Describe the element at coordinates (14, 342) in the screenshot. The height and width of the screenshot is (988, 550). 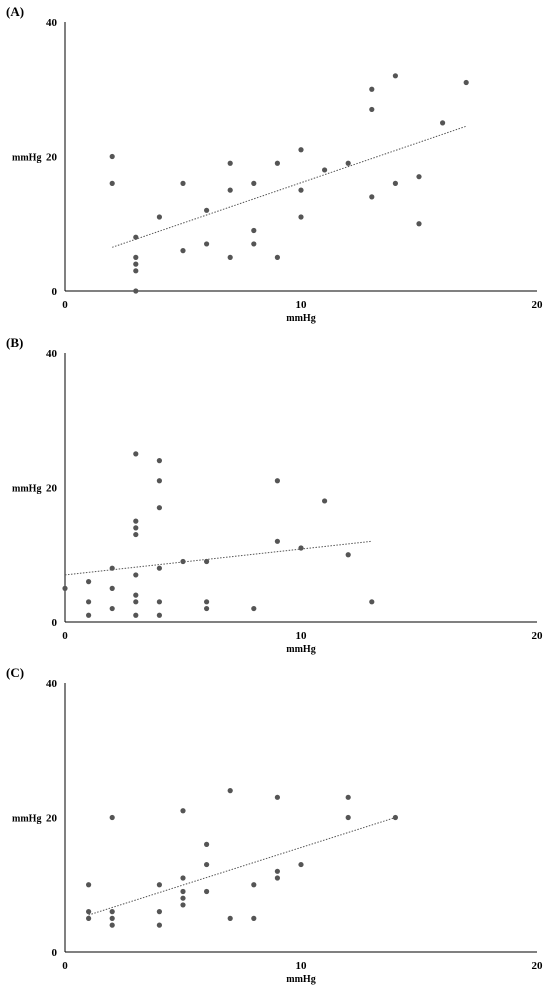
I see `panel-label: (B)` at that location.